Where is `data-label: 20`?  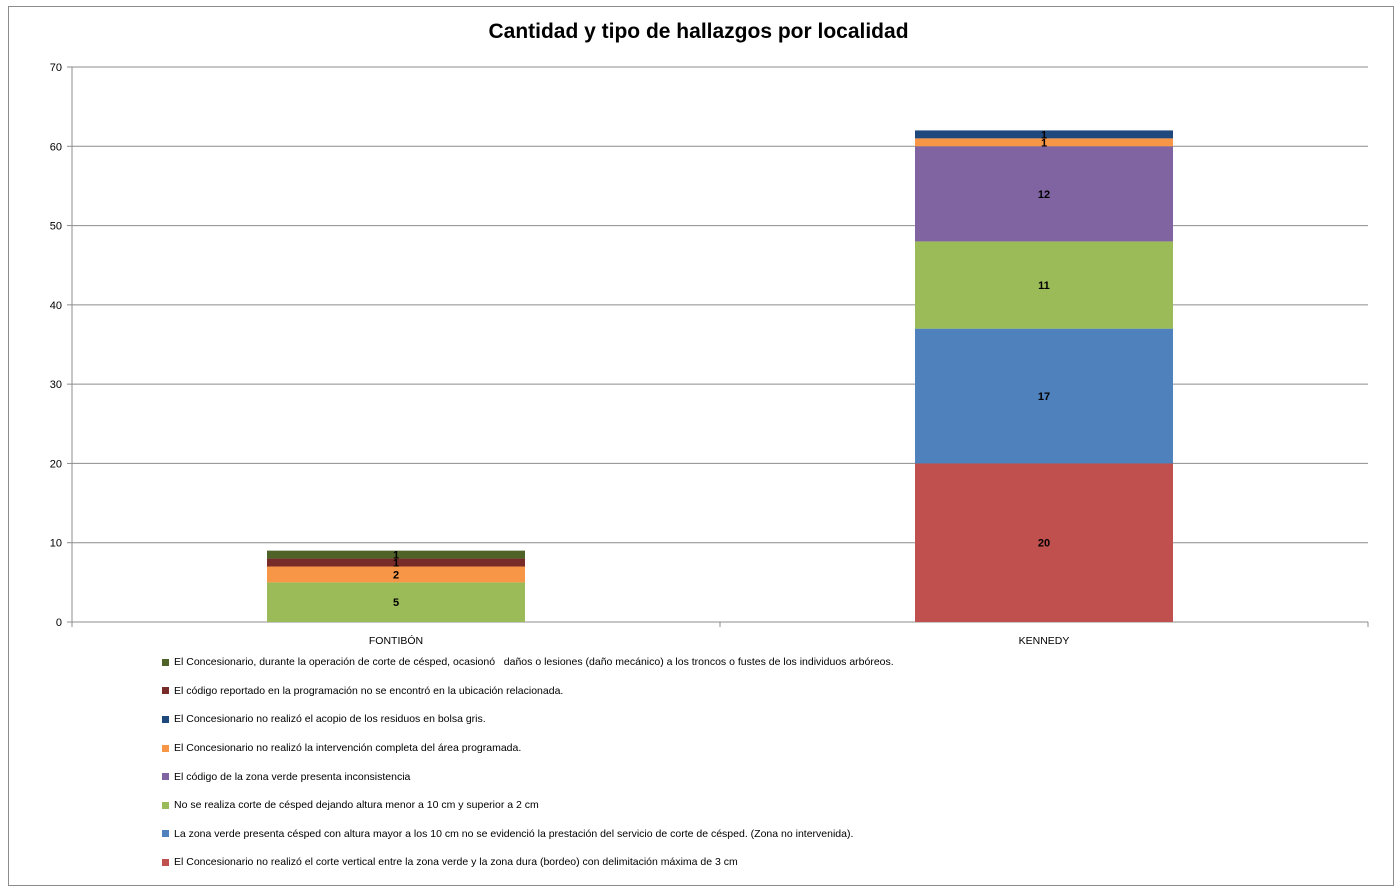
data-label: 20 is located at coordinates (1044, 544).